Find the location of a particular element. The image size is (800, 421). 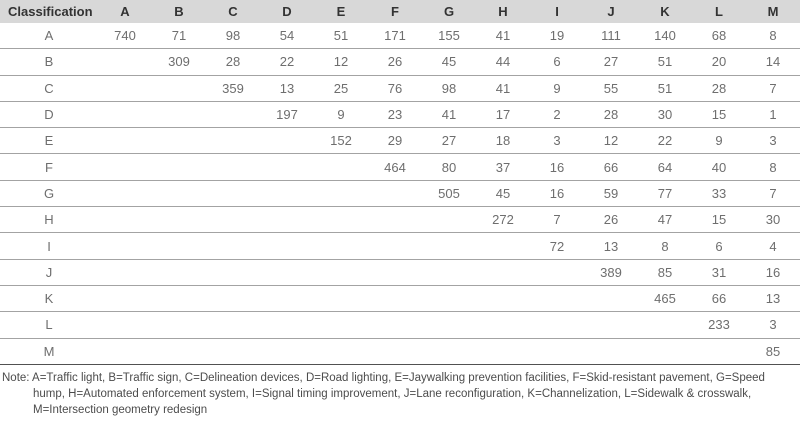

table-cell: 6 is located at coordinates (719, 246).